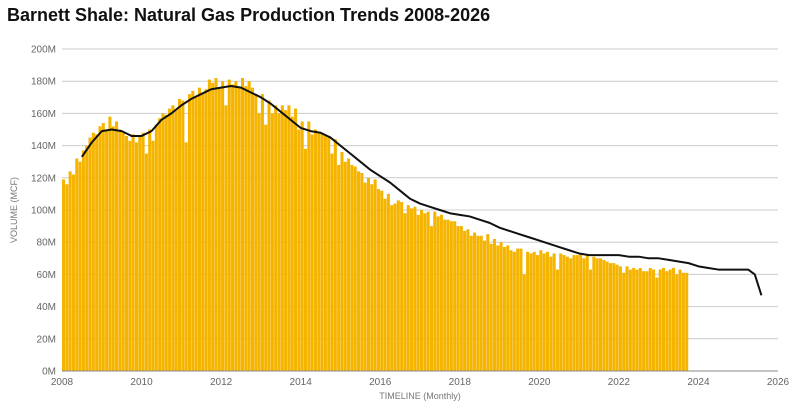 Image resolution: width=800 pixels, height=413 pixels. What do you see at coordinates (49, 372) in the screenshot?
I see `y-tick-label: 0M` at bounding box center [49, 372].